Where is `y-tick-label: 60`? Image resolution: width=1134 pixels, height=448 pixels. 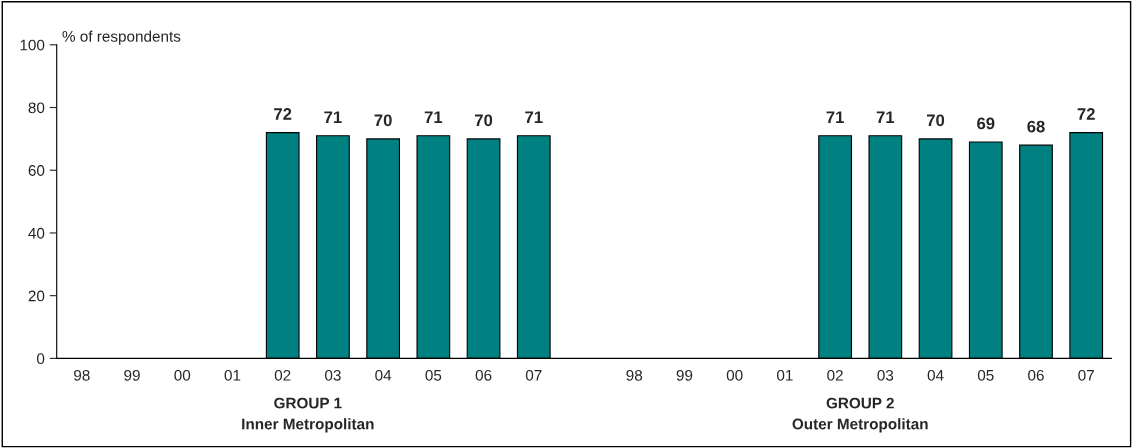 y-tick-label: 60 is located at coordinates (36, 170).